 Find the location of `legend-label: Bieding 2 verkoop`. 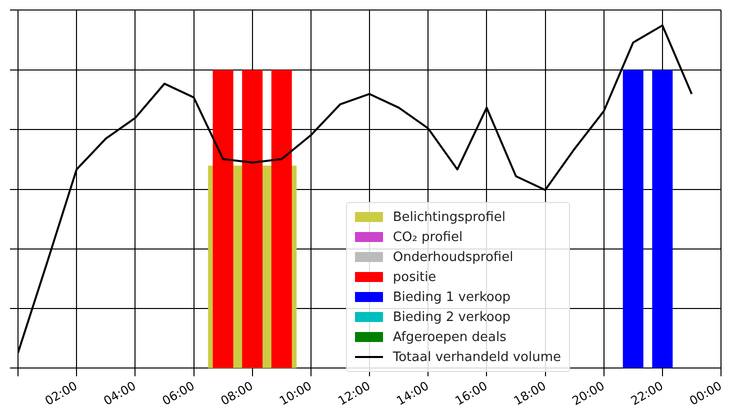

legend-label: Bieding 2 verkoop is located at coordinates (451, 317).